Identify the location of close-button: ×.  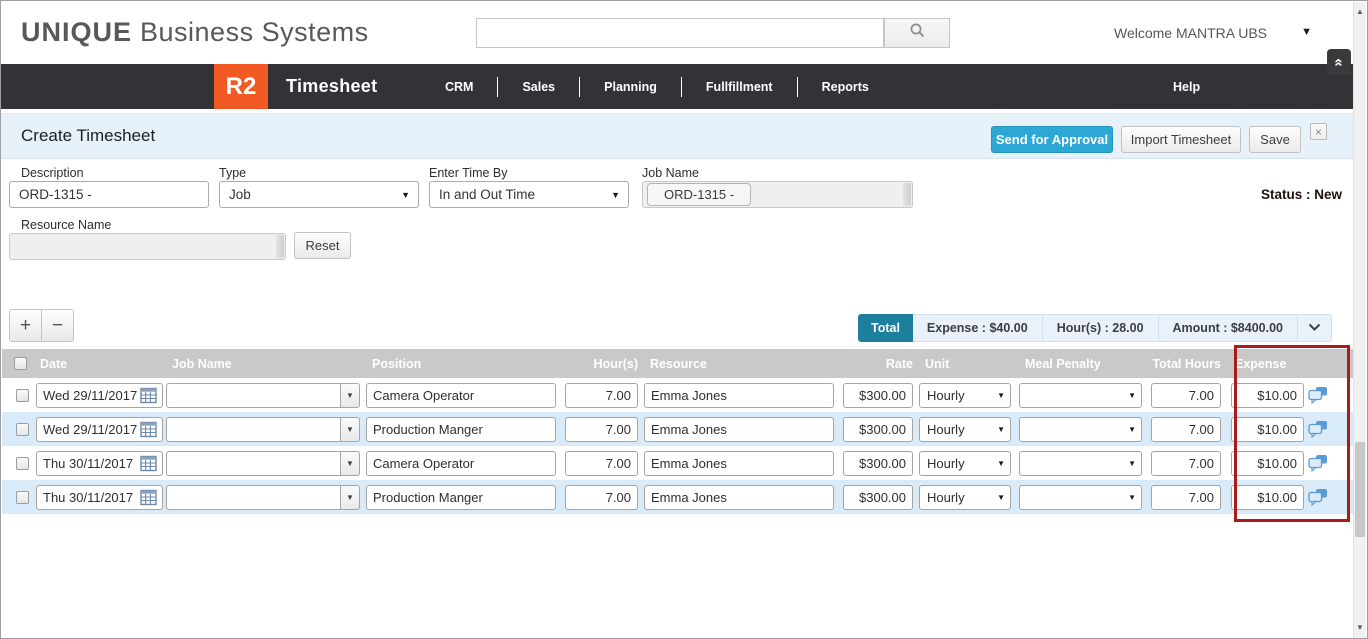
(1318, 131).